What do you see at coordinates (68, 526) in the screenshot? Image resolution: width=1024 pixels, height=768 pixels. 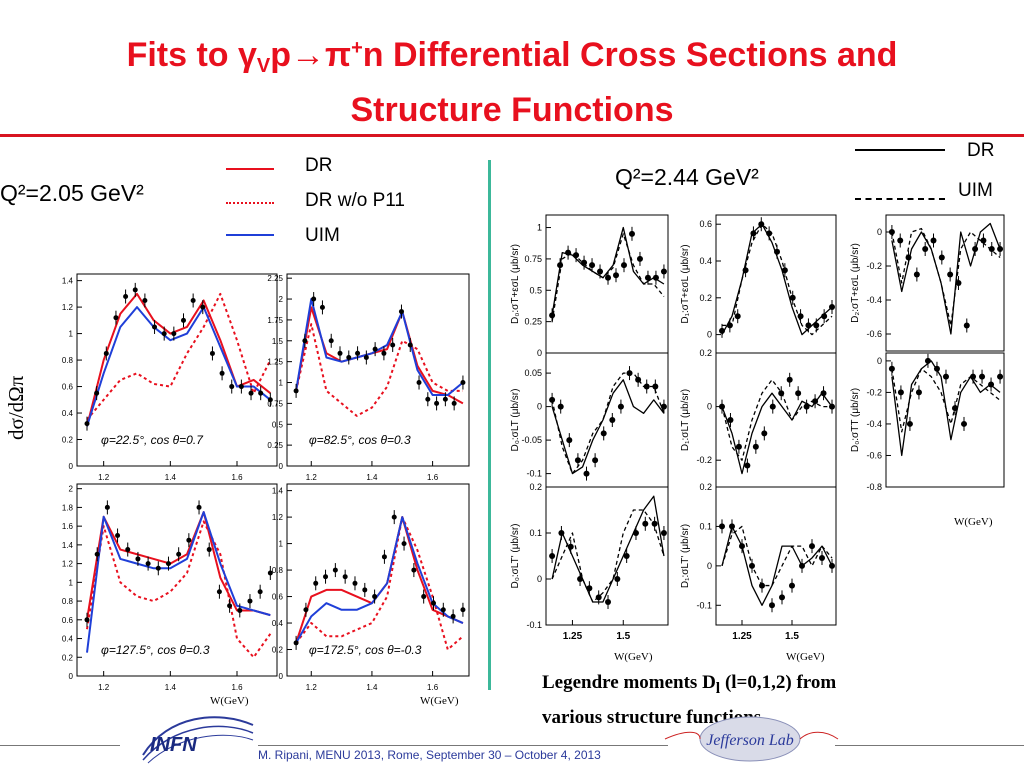 I see `y-tick-label: 1.6` at bounding box center [68, 526].